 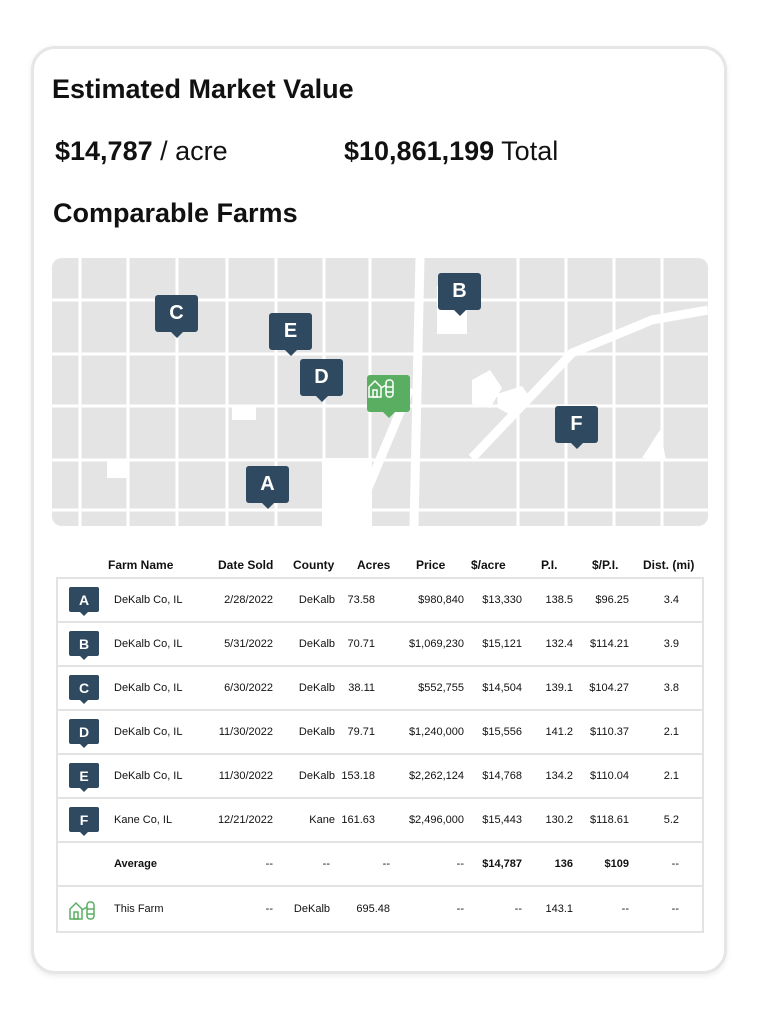 I want to click on price-per-acre-value: $14,787, so click(x=104, y=151).